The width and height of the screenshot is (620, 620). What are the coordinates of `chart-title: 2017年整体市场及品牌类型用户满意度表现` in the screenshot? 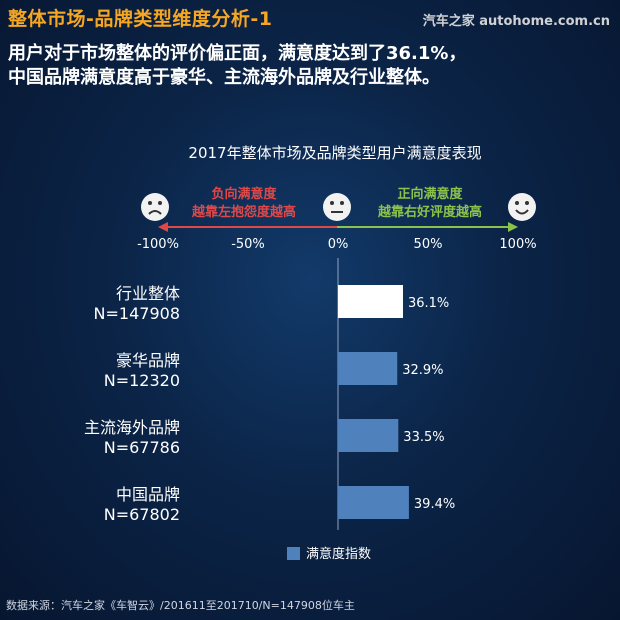 It's located at (334, 153).